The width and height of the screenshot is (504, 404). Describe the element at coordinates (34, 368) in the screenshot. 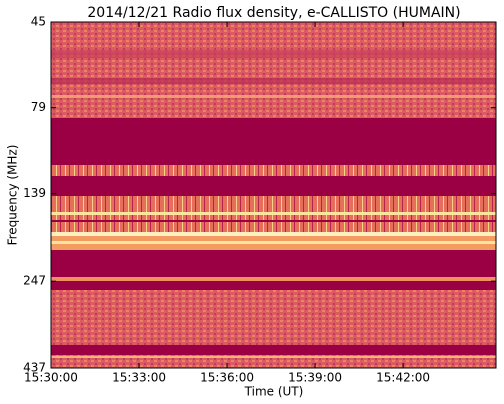

I see `y-tick-label: 437` at that location.